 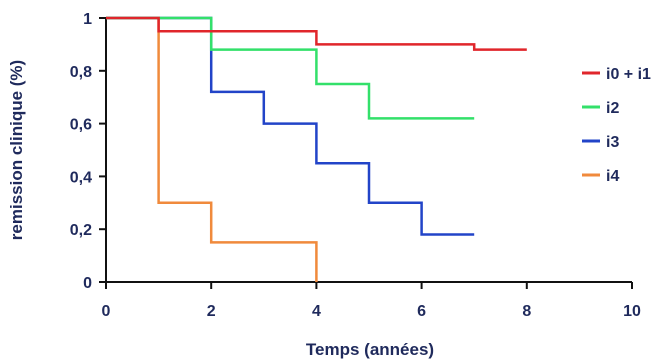 What do you see at coordinates (421, 311) in the screenshot?
I see `x-tick-label: 6` at bounding box center [421, 311].